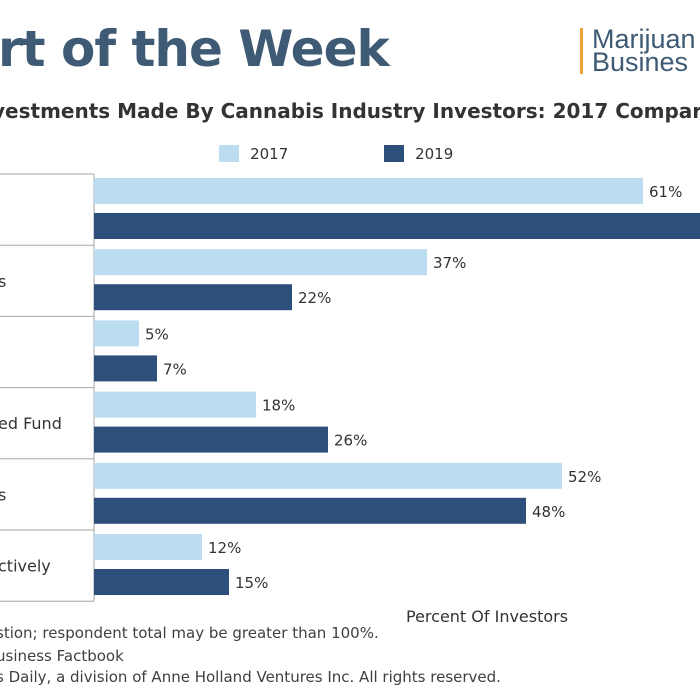  What do you see at coordinates (584, 477) in the screenshot?
I see `data-label-2017-4: 52%` at bounding box center [584, 477].